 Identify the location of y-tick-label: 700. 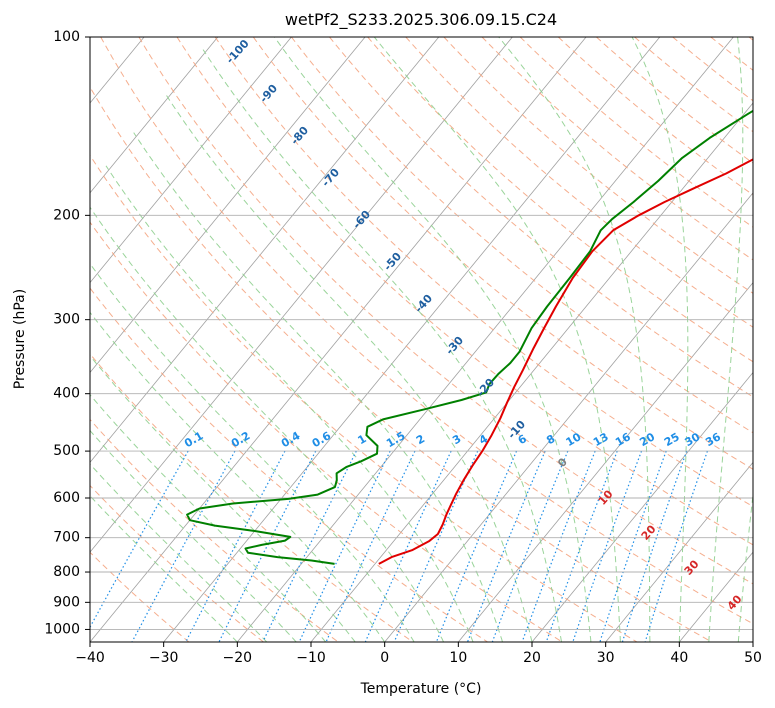
(66, 538).